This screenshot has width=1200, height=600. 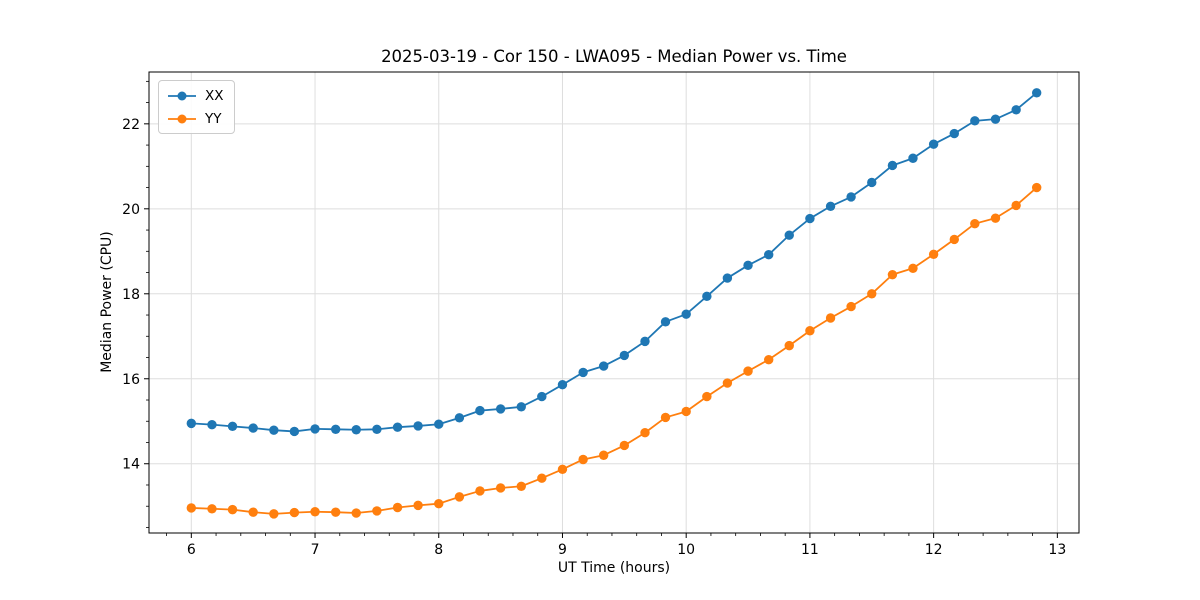 What do you see at coordinates (107, 302) in the screenshot?
I see `y-axis-label: Median Power (CPU)` at bounding box center [107, 302].